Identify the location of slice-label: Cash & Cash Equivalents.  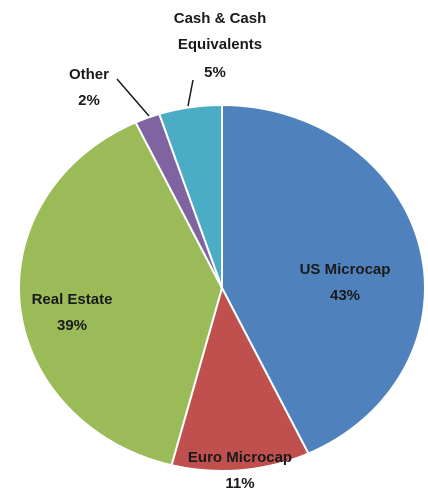
(220, 31).